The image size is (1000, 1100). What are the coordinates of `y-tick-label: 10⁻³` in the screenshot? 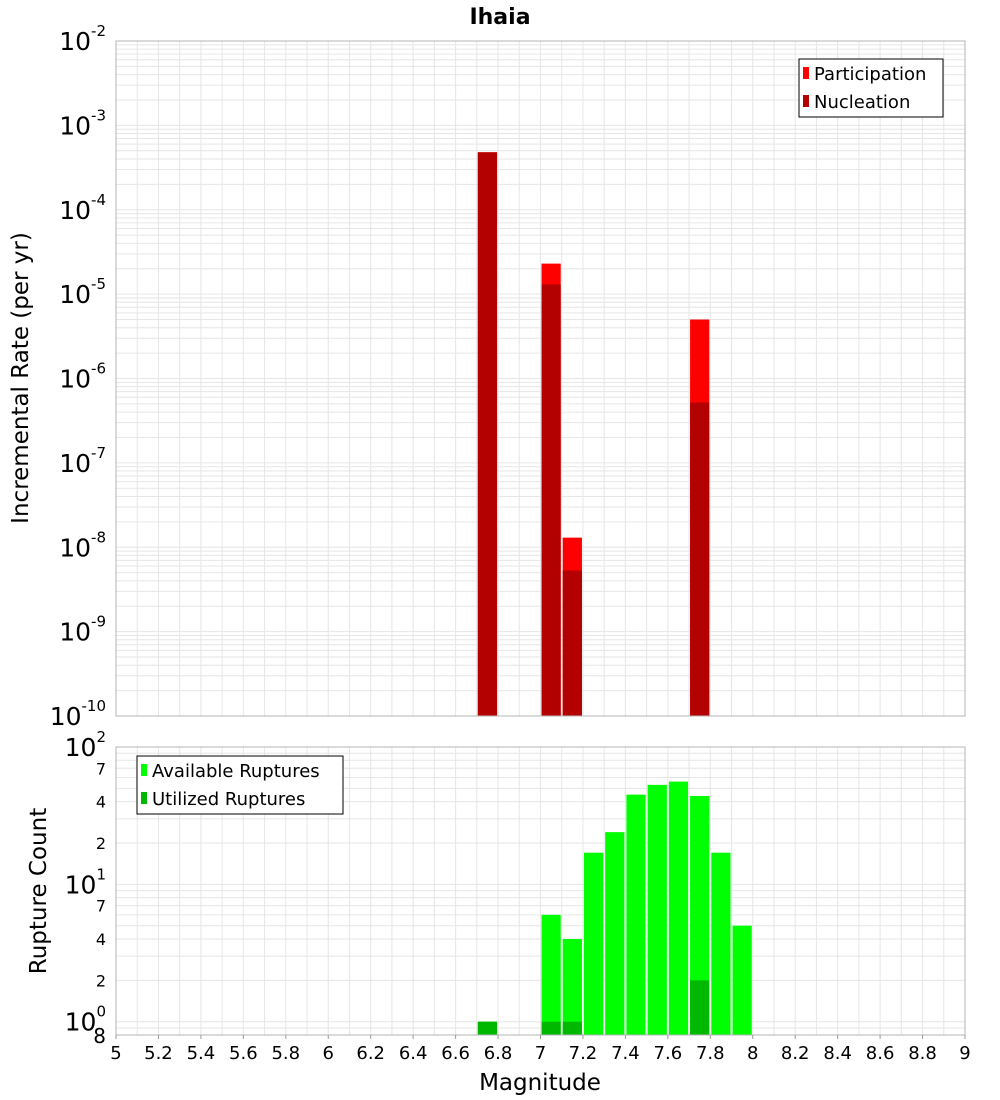 It's located at (82, 123).